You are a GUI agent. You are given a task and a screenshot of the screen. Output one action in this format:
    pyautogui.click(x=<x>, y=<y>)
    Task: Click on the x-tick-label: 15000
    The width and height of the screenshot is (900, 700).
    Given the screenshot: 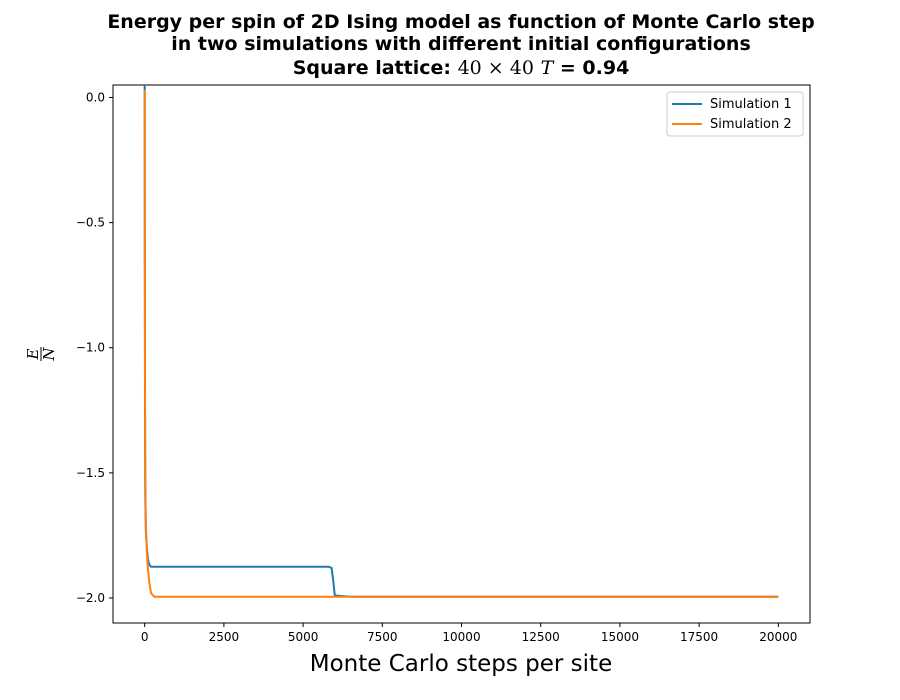 What is the action you would take?
    pyautogui.click(x=620, y=637)
    